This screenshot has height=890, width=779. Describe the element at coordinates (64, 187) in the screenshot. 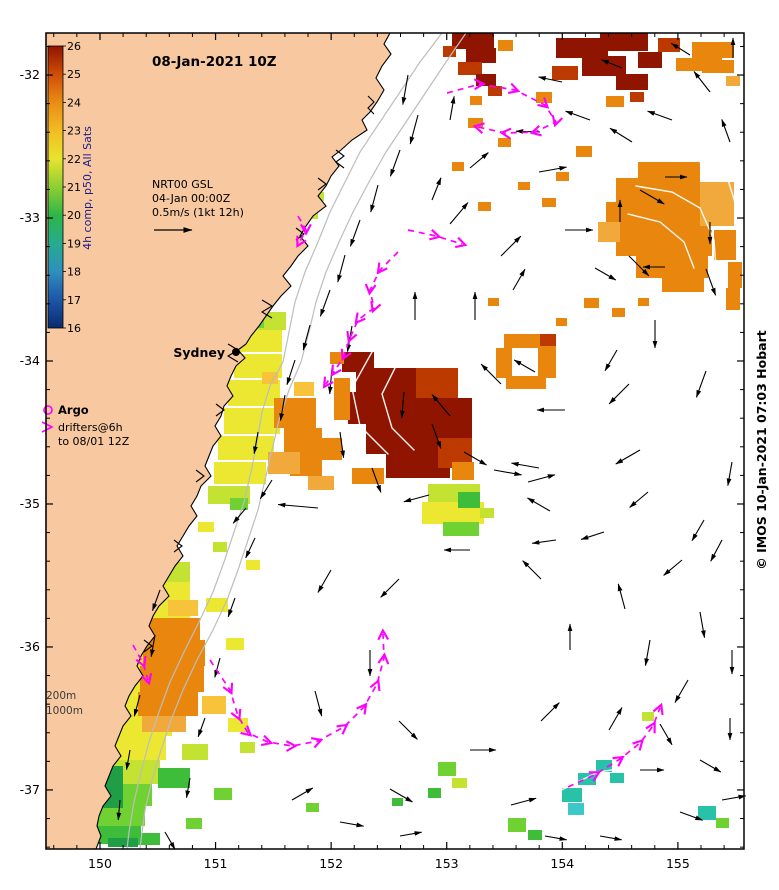

I see `colorbar: 26 25 24 23 22 21 20 19 18 17 16` at that location.